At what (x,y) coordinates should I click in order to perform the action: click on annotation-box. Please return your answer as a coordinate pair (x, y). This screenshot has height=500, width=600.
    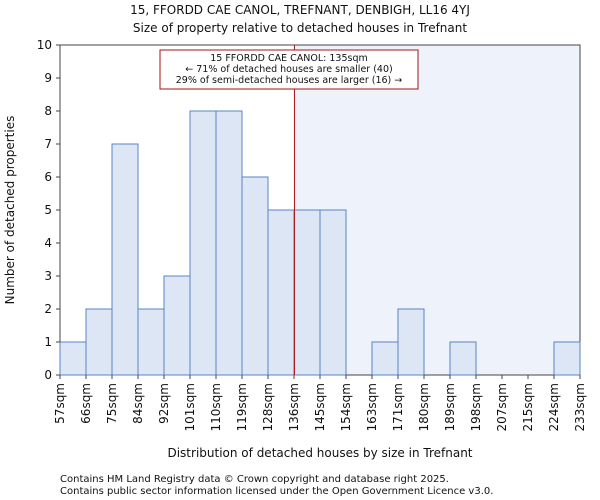
    Looking at the image, I should click on (289, 69).